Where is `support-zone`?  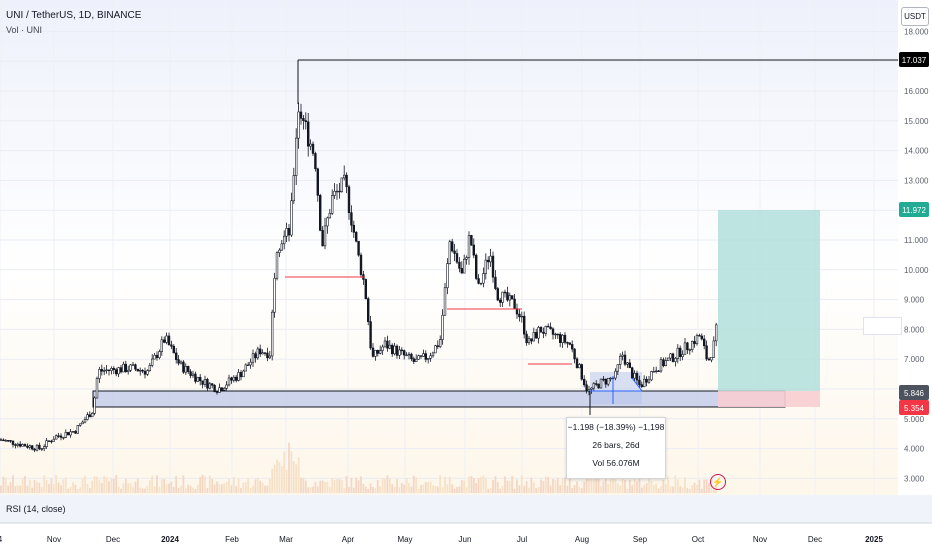 support-zone is located at coordinates (439, 399).